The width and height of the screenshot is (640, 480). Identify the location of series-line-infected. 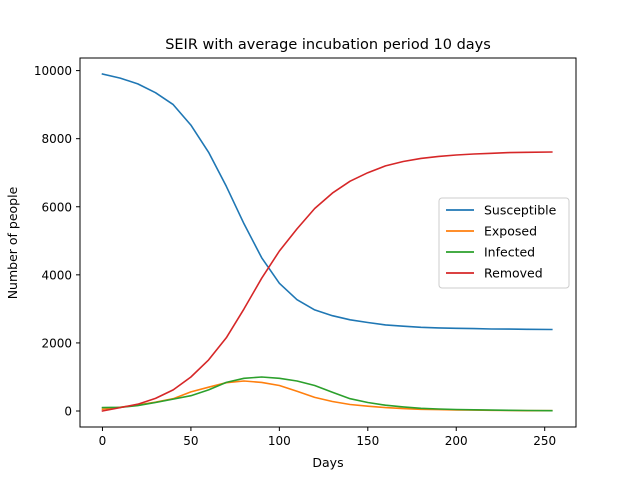
(327, 394).